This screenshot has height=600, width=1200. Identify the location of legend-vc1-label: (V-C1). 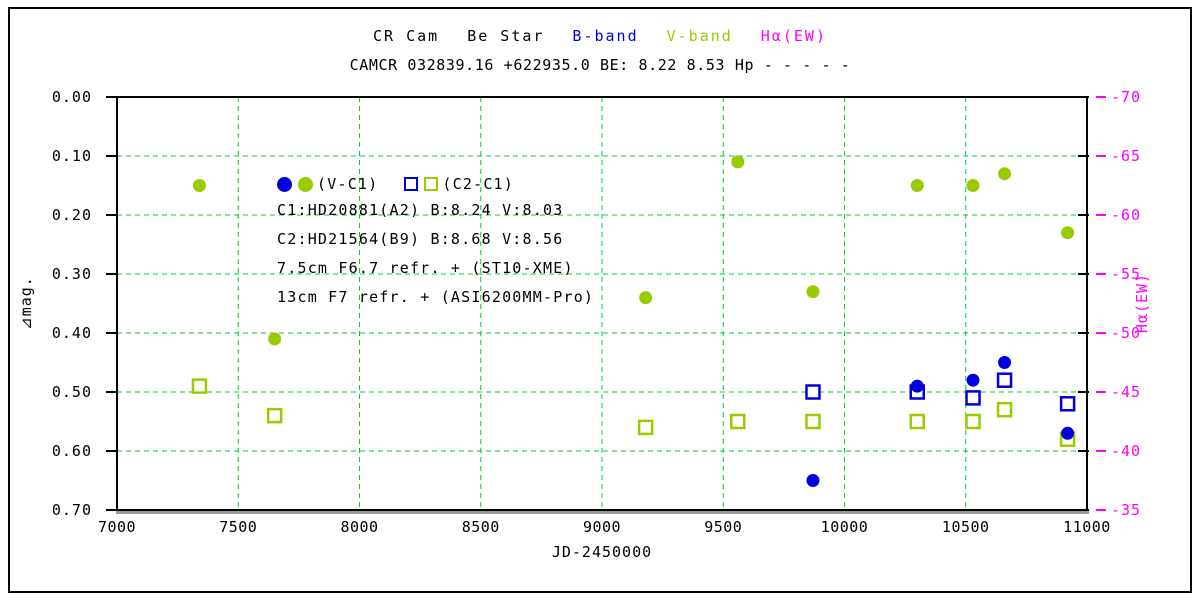
(348, 184).